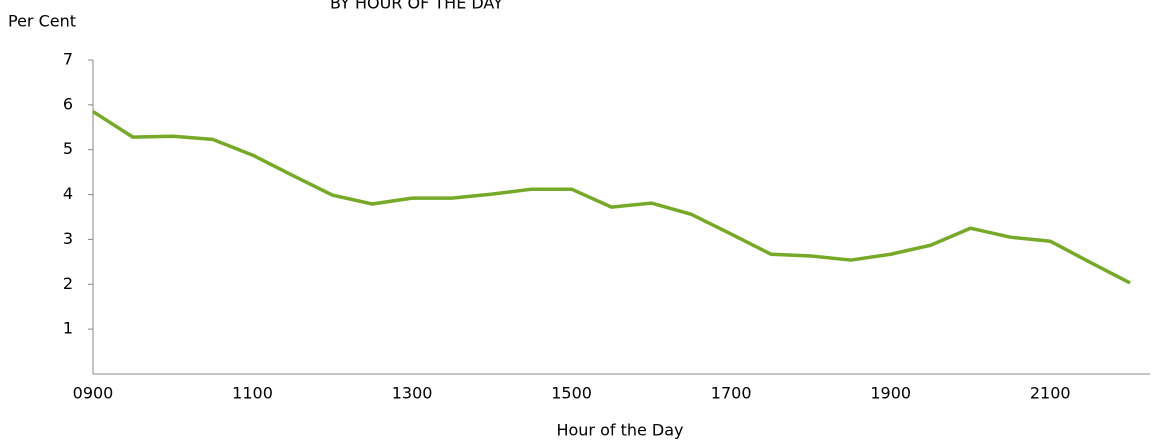  I want to click on y-tick-label: 6, so click(68, 103).